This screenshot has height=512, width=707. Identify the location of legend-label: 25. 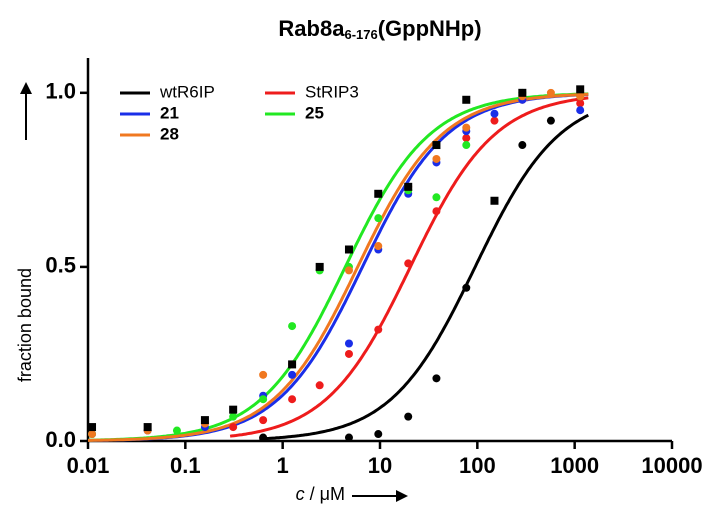
(314, 112).